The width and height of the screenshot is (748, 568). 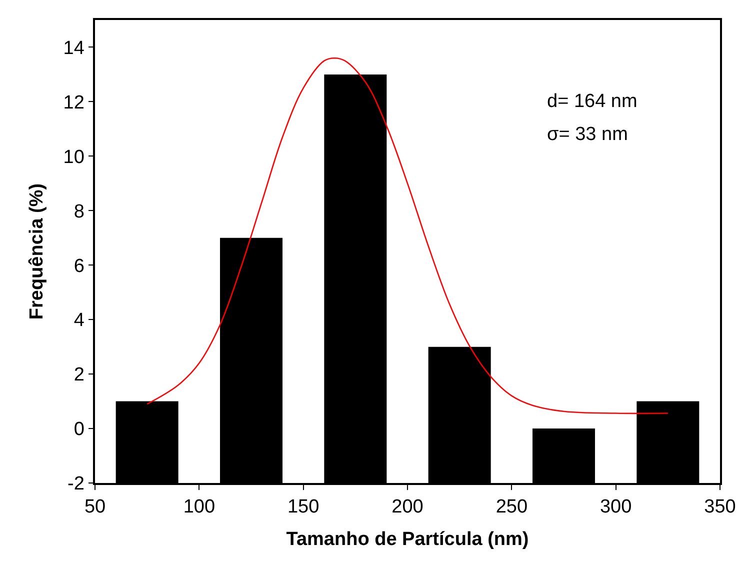 What do you see at coordinates (79, 429) in the screenshot?
I see `y-tick-label: 0` at bounding box center [79, 429].